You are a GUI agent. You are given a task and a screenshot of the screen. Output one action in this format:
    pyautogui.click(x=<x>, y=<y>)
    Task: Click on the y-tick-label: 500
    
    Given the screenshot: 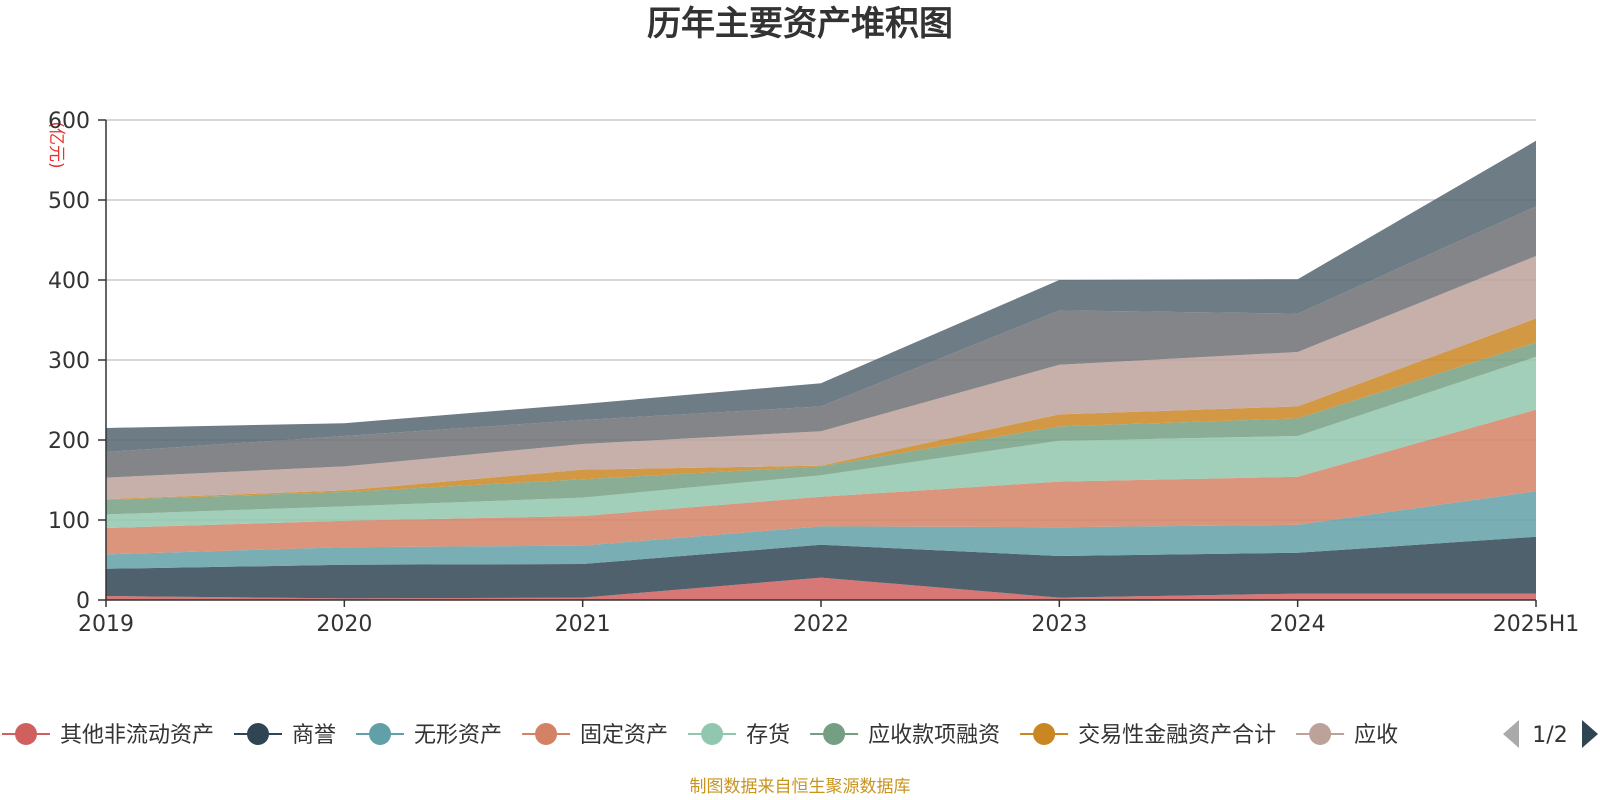 What is the action you would take?
    pyautogui.click(x=69, y=201)
    